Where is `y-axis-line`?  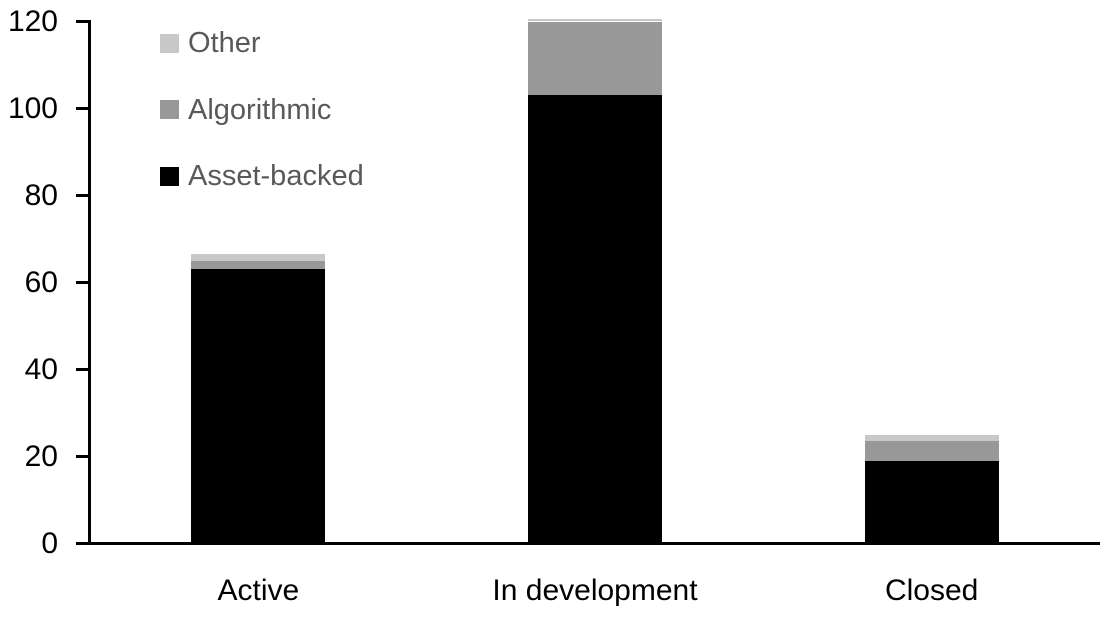 y-axis-line is located at coordinates (89, 282).